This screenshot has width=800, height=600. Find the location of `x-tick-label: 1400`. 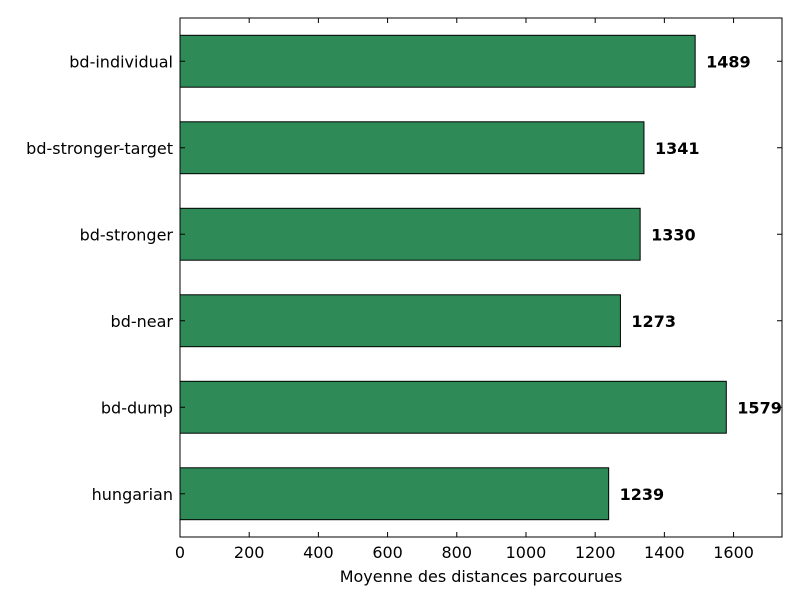

x-tick-label: 1400 is located at coordinates (664, 552).